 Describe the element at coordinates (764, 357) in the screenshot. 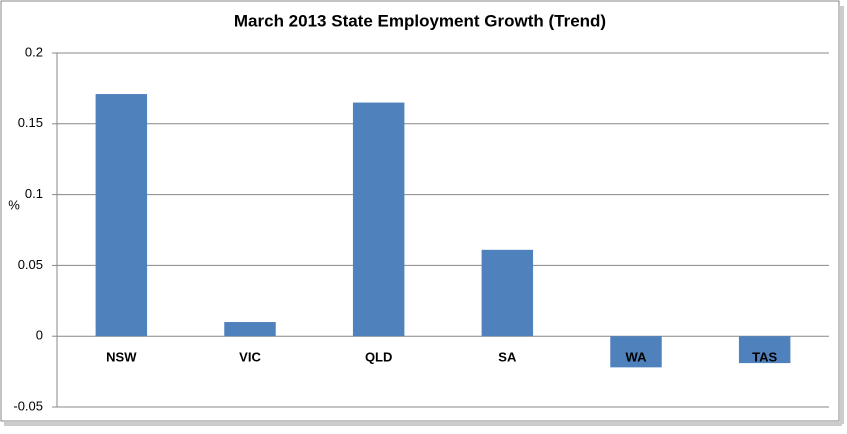

I see `x-tick-label: TAS` at that location.